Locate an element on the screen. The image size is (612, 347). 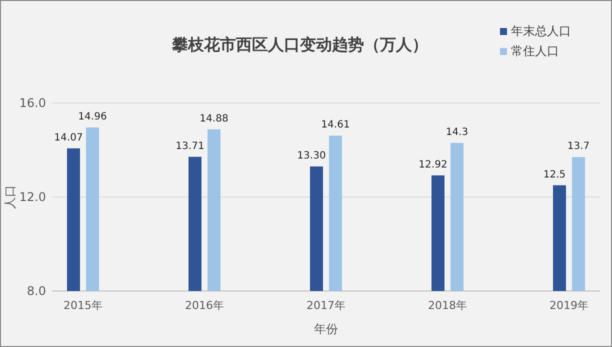
y-tick-label: 16.0 is located at coordinates (32, 103).